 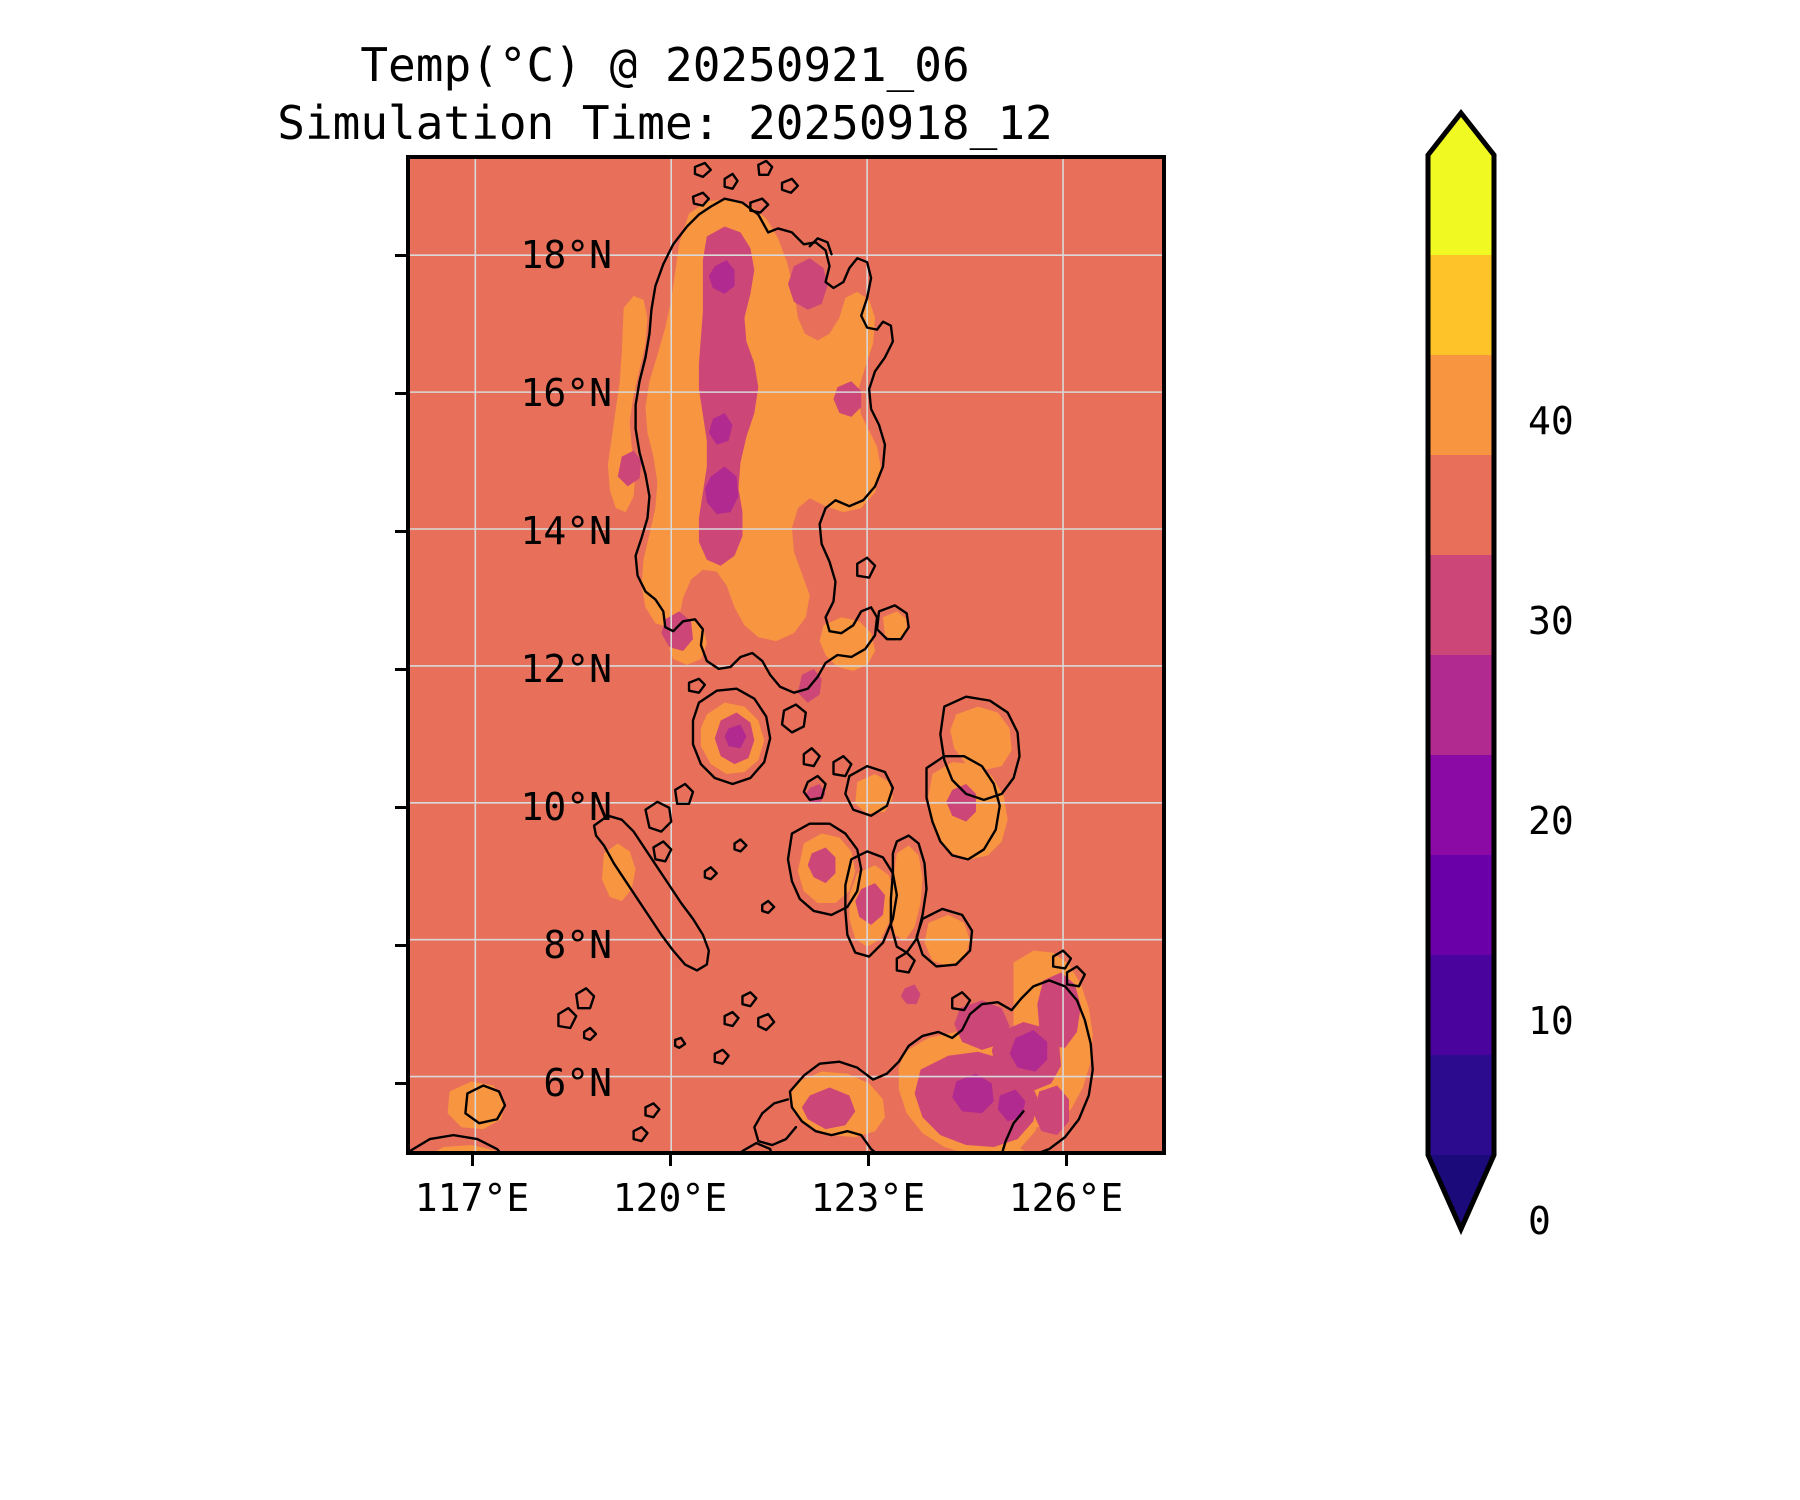 I want to click on ytick-label-10N: 10°N, so click(x=566, y=807).